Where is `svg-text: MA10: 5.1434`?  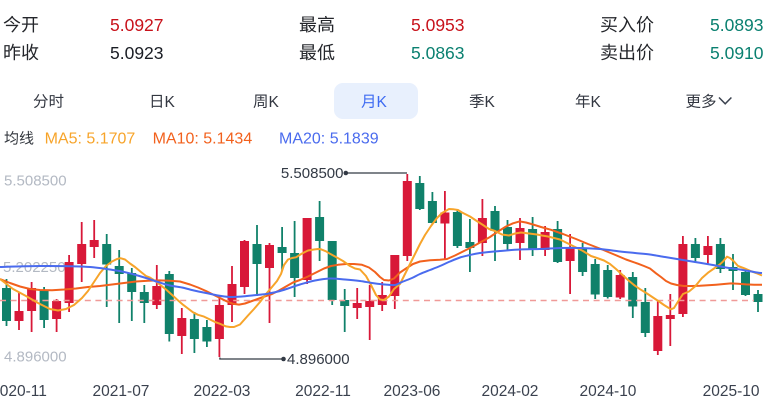 svg-text: MA10: 5.1434 is located at coordinates (203, 139).